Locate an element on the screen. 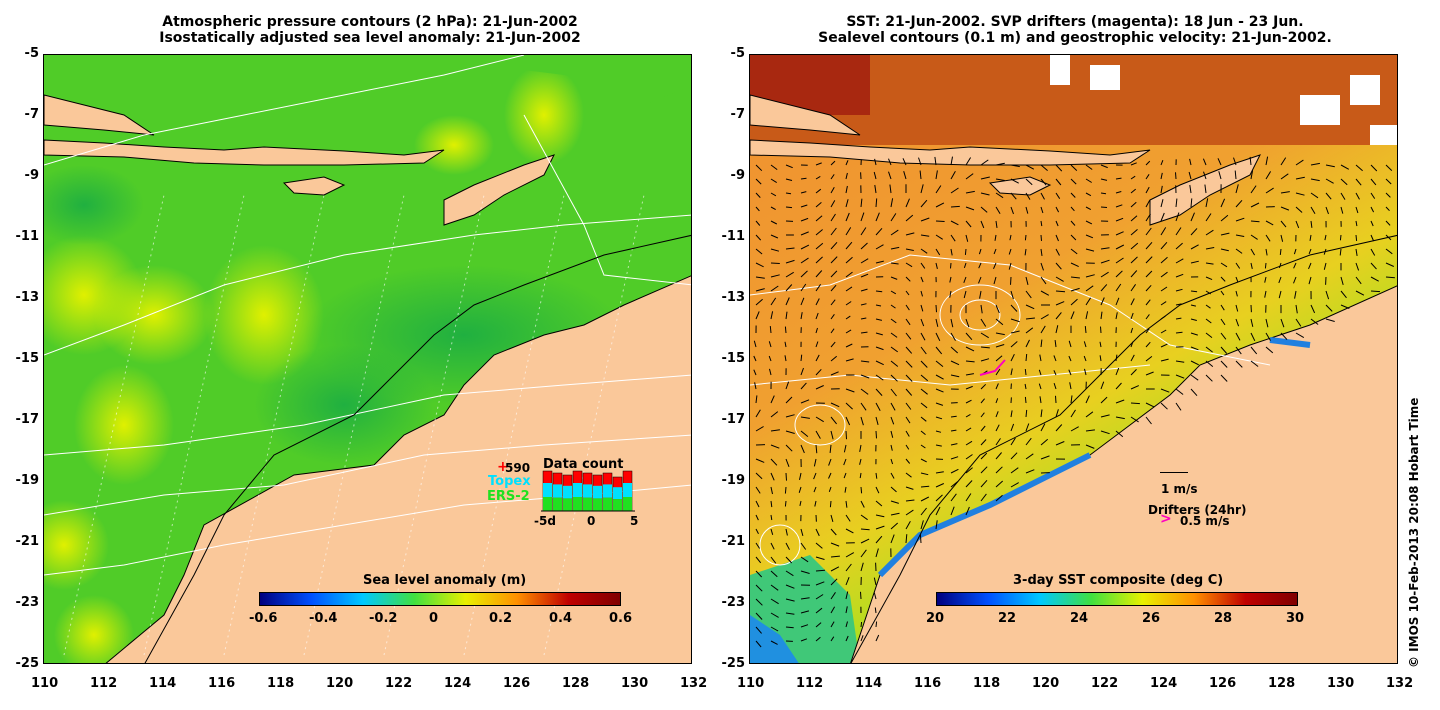  y-tick-label: -7 is located at coordinates (31, 114).